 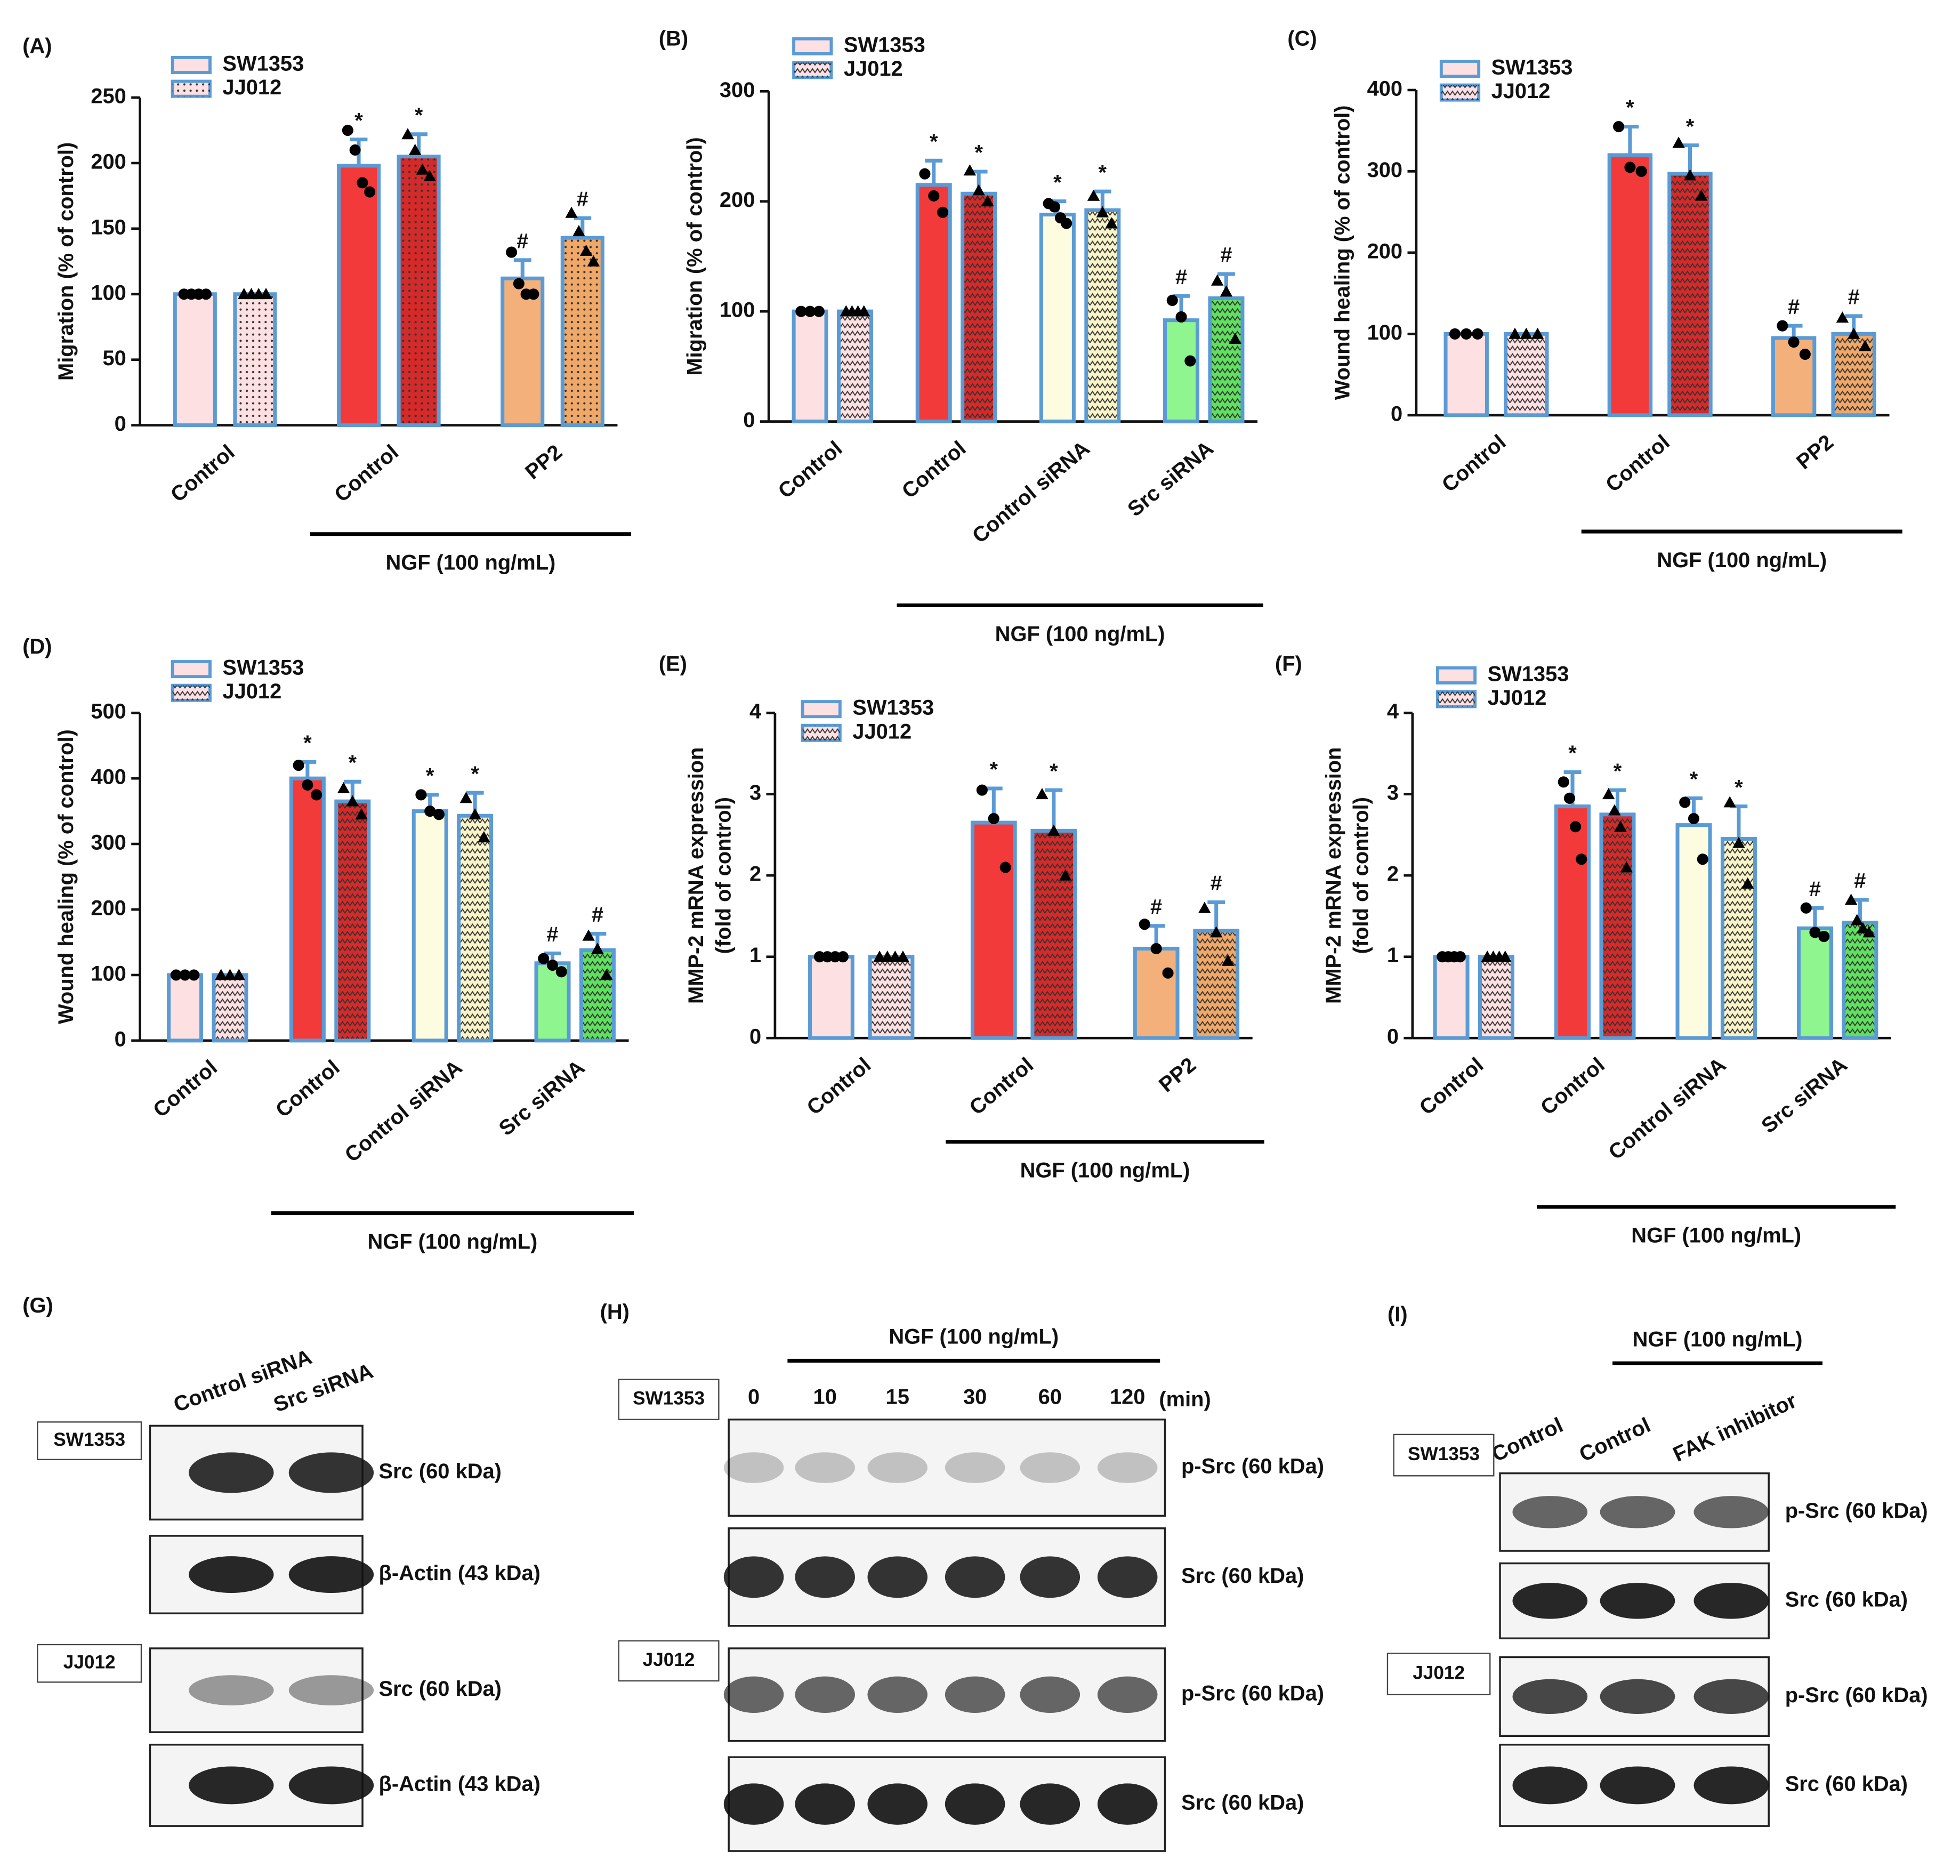 What do you see at coordinates (108, 96) in the screenshot?
I see `y-tick-label: 250` at bounding box center [108, 96].